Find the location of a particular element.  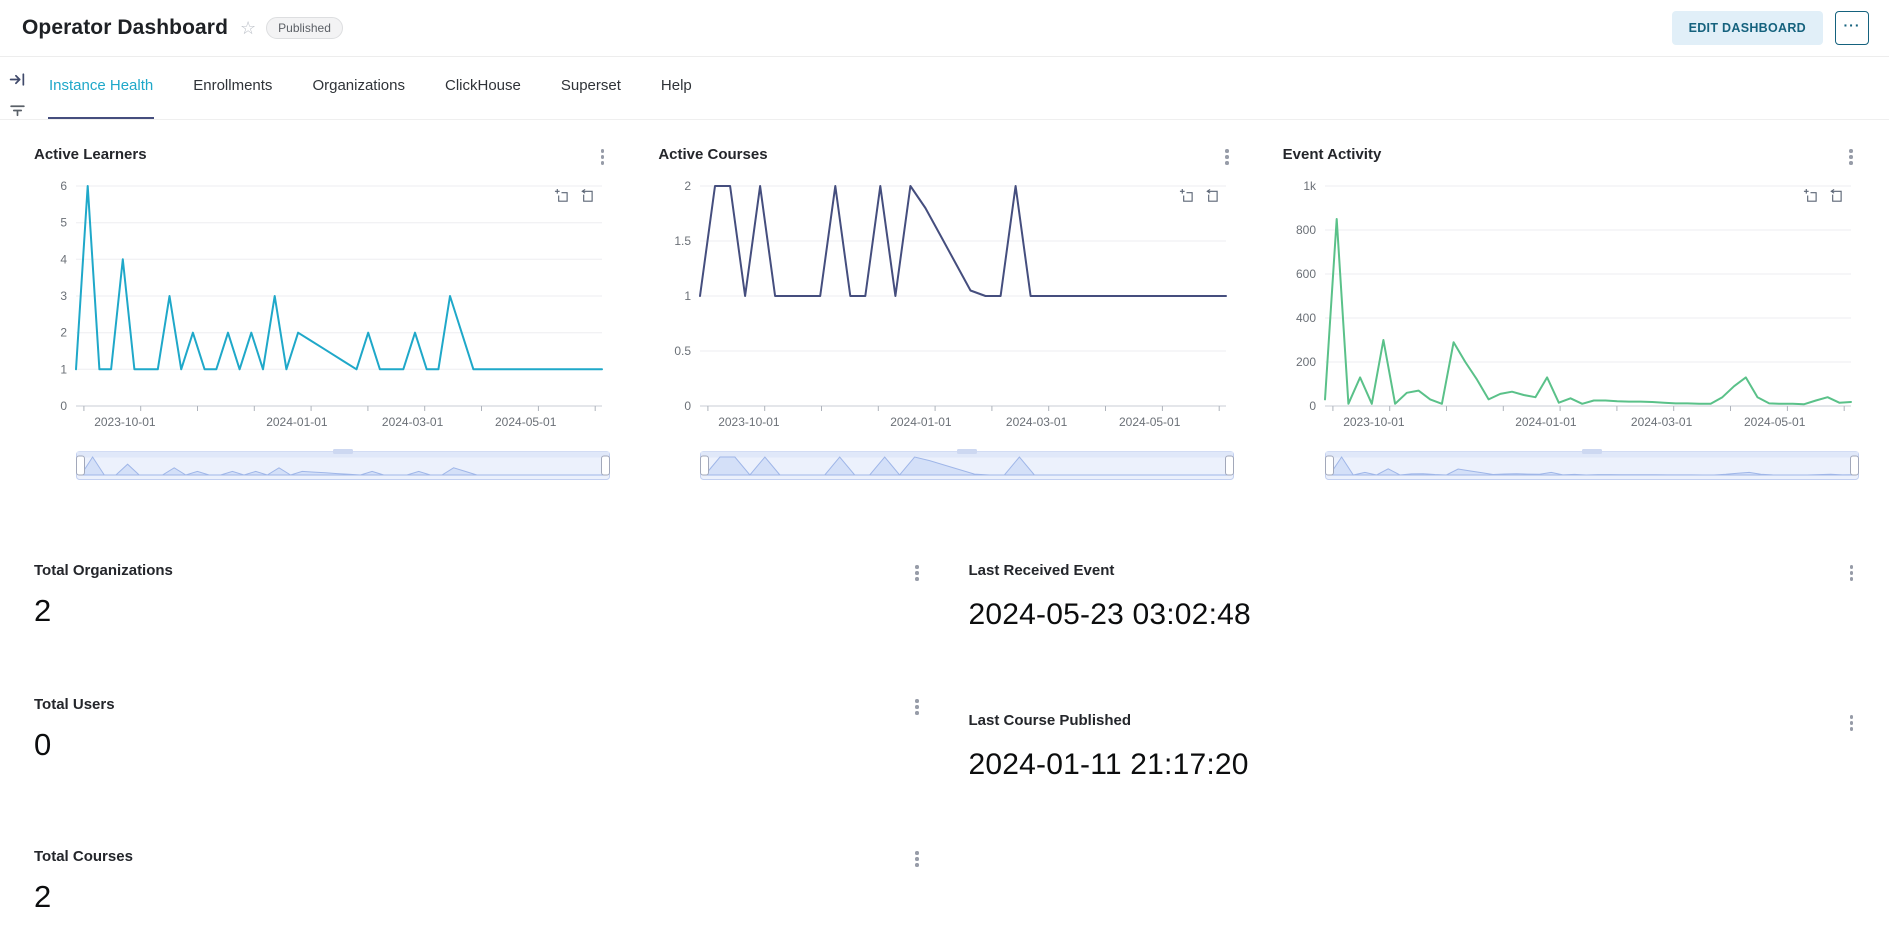

svg-text: 4 is located at coordinates (63, 259).